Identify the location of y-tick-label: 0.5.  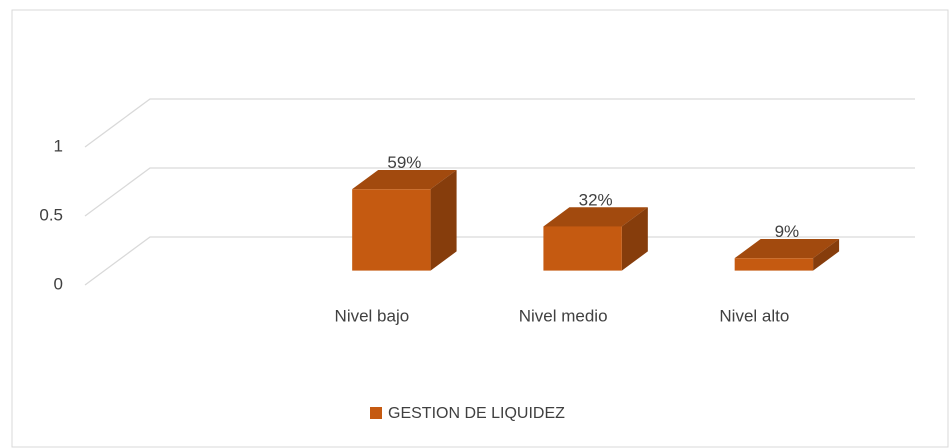
(51, 214).